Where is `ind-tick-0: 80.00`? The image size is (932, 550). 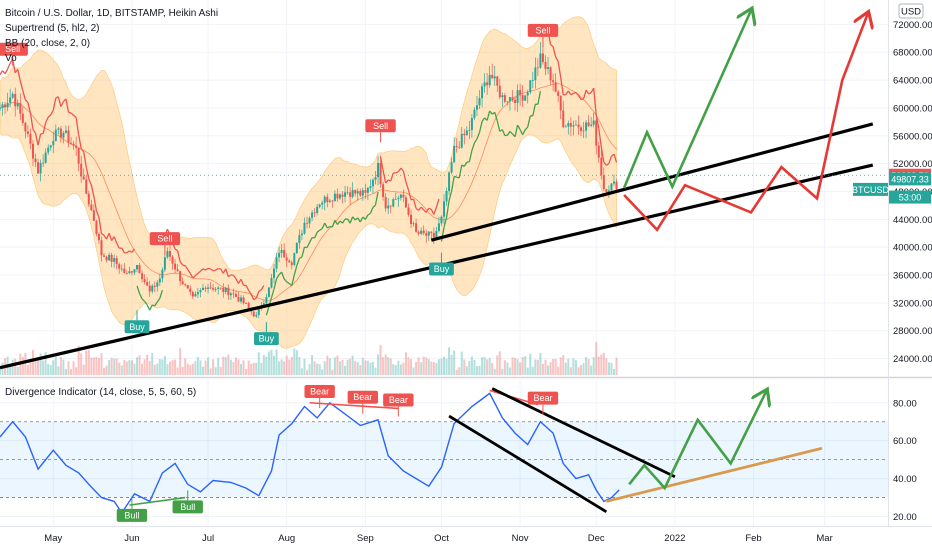
ind-tick-0: 80.00 is located at coordinates (905, 403).